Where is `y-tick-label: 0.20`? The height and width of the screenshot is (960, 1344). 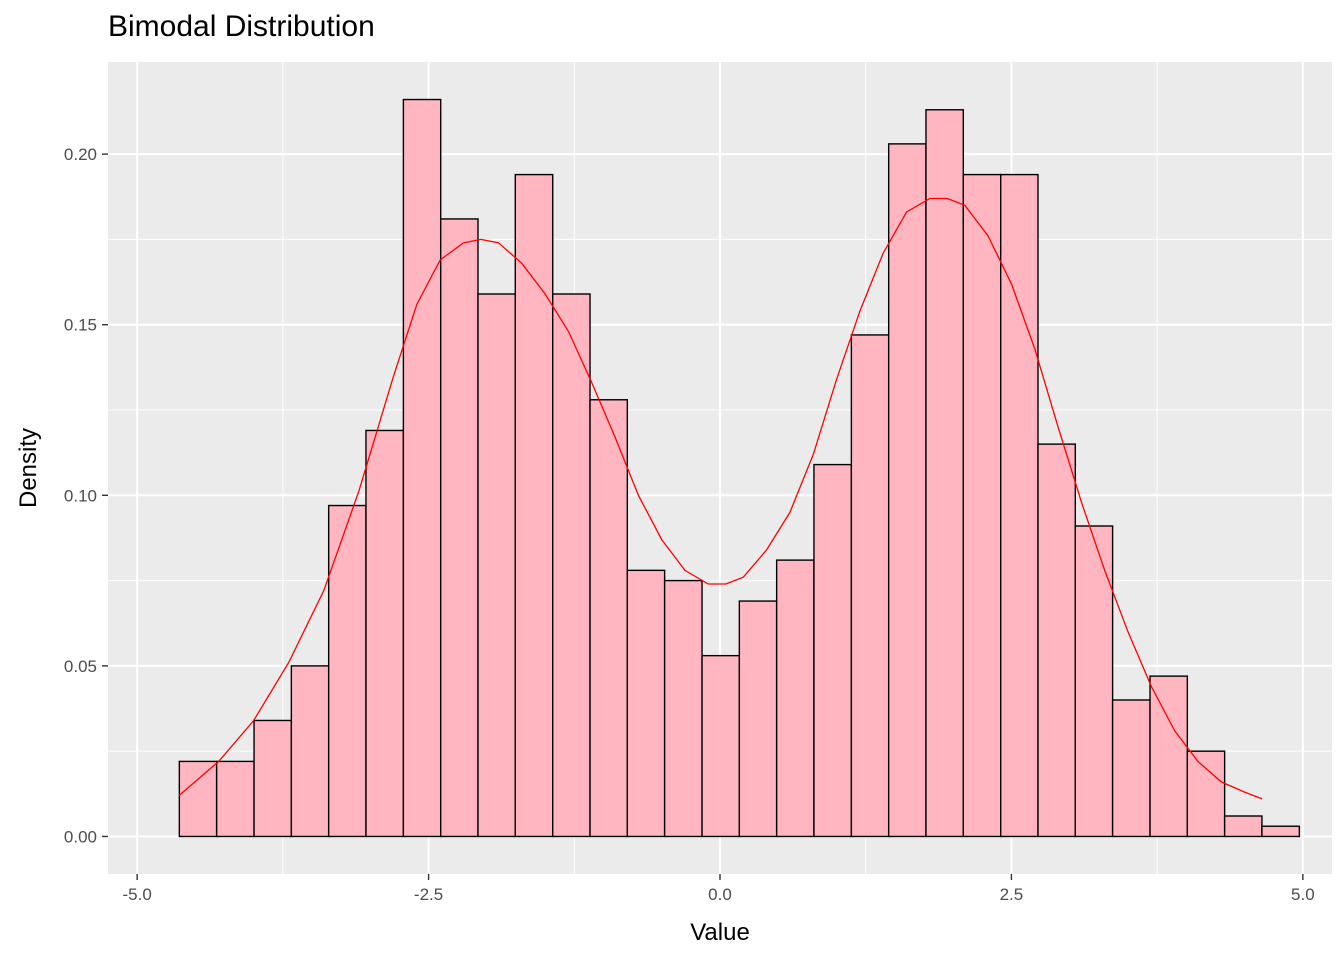
y-tick-label: 0.20 is located at coordinates (80, 154).